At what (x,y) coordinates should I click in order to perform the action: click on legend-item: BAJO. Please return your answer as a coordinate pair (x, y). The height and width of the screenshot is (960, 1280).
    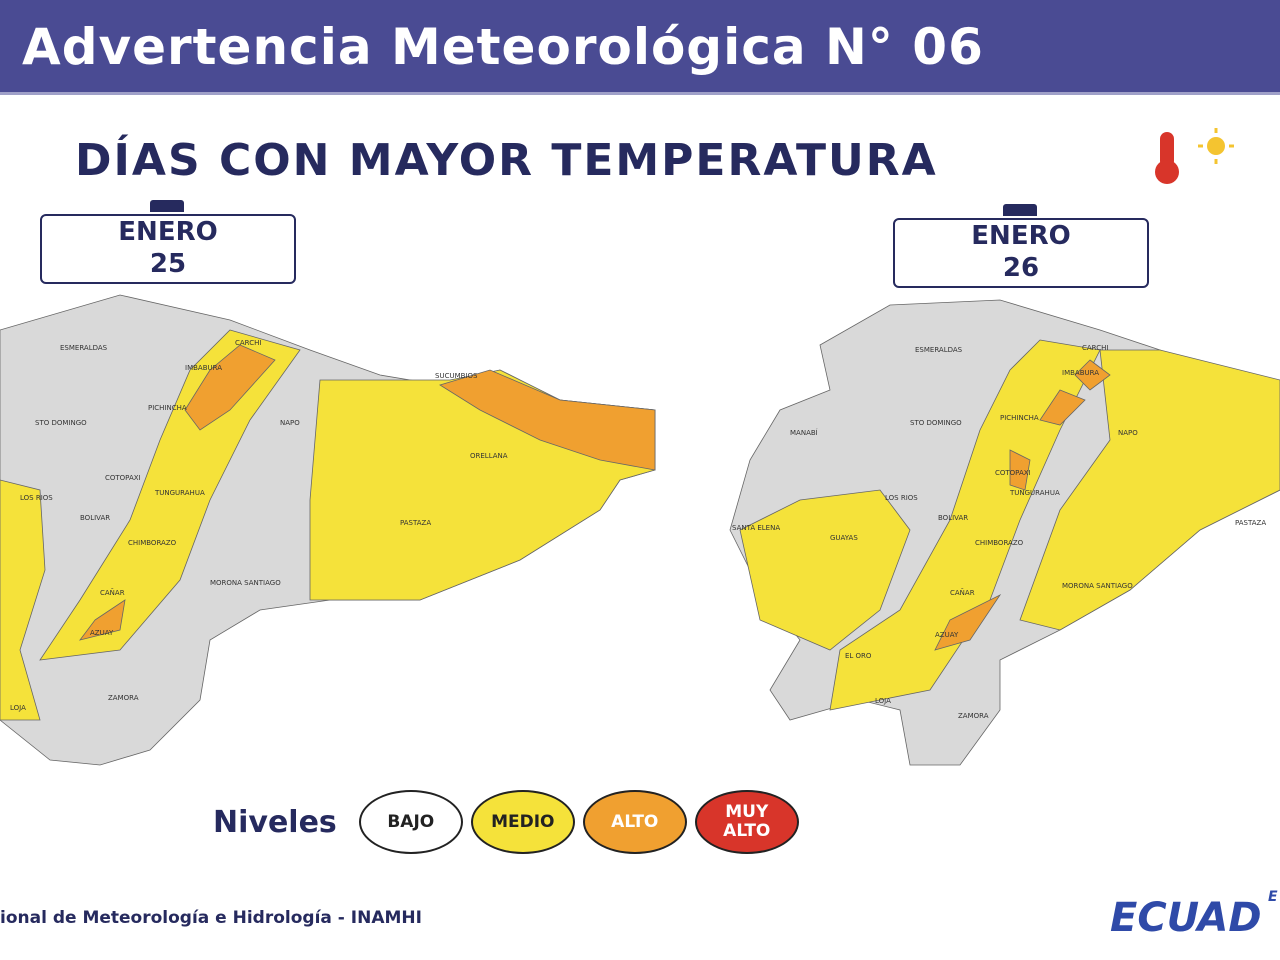
    Looking at the image, I should click on (410, 822).